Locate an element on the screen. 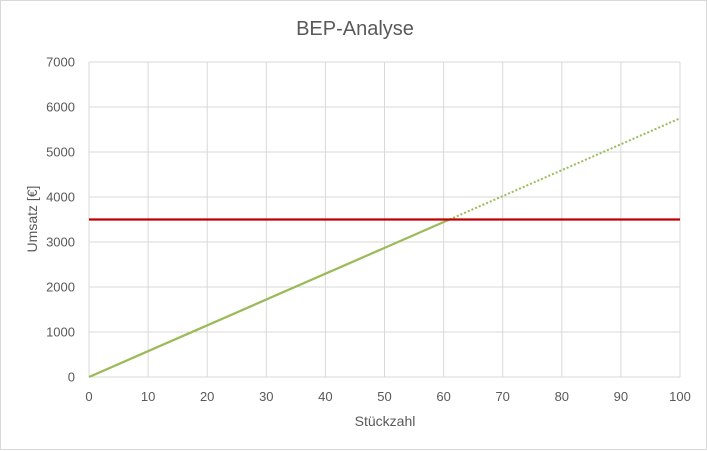  chart-title: BEP-Analyse is located at coordinates (355, 29).